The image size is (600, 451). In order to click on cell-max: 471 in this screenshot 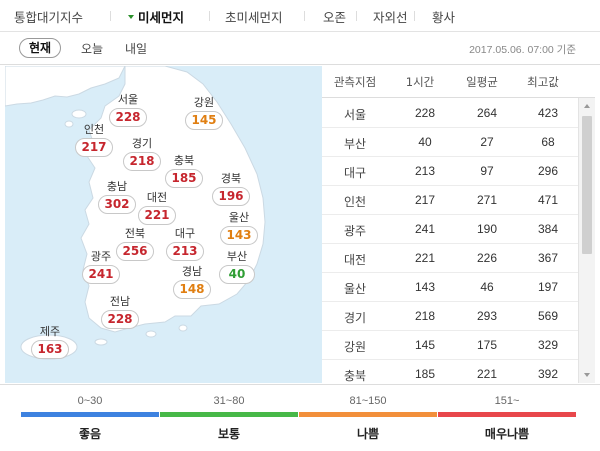, I will do `click(548, 200)`.